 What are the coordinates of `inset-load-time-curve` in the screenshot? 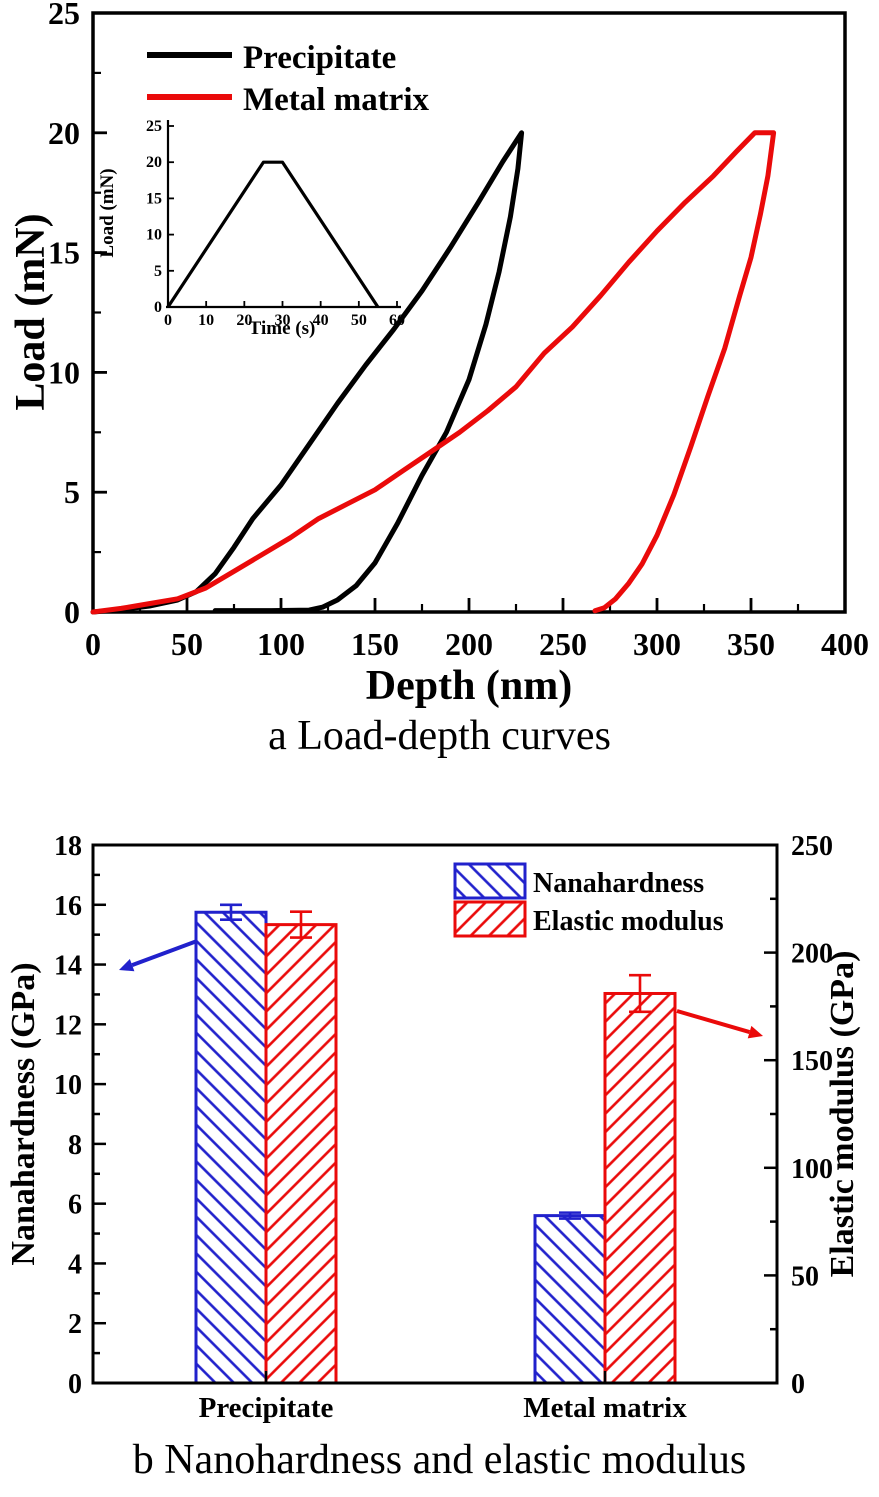 It's located at (273, 234).